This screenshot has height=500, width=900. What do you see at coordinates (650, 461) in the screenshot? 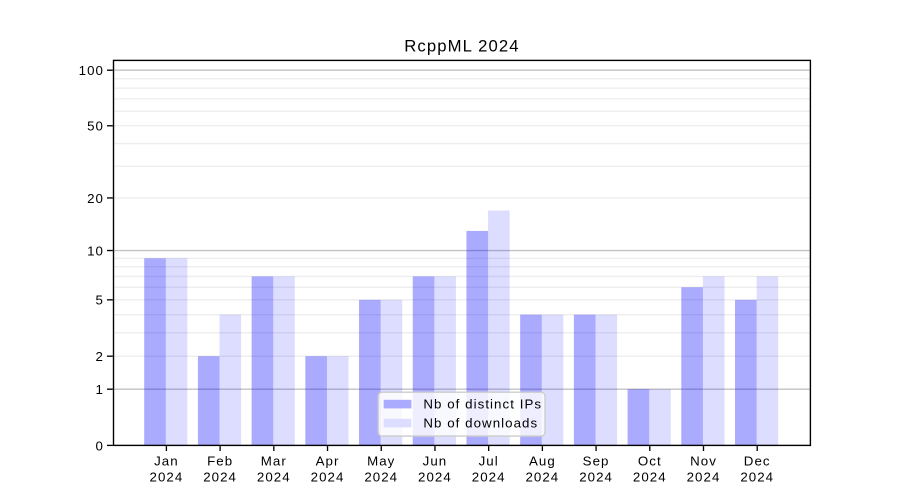
I see `svg-text: Oct` at bounding box center [650, 461].